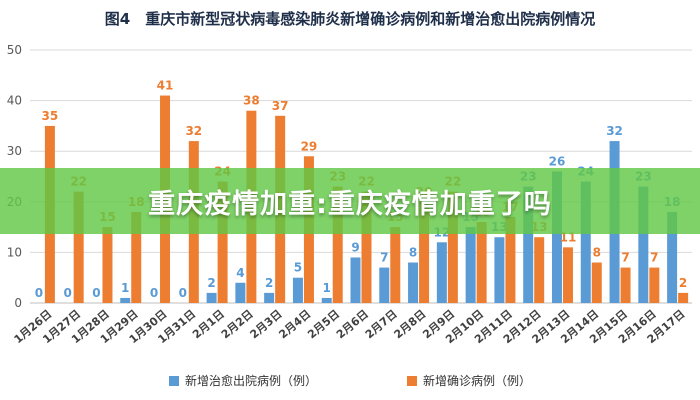  I want to click on y-tick-label: 30, so click(14, 151).